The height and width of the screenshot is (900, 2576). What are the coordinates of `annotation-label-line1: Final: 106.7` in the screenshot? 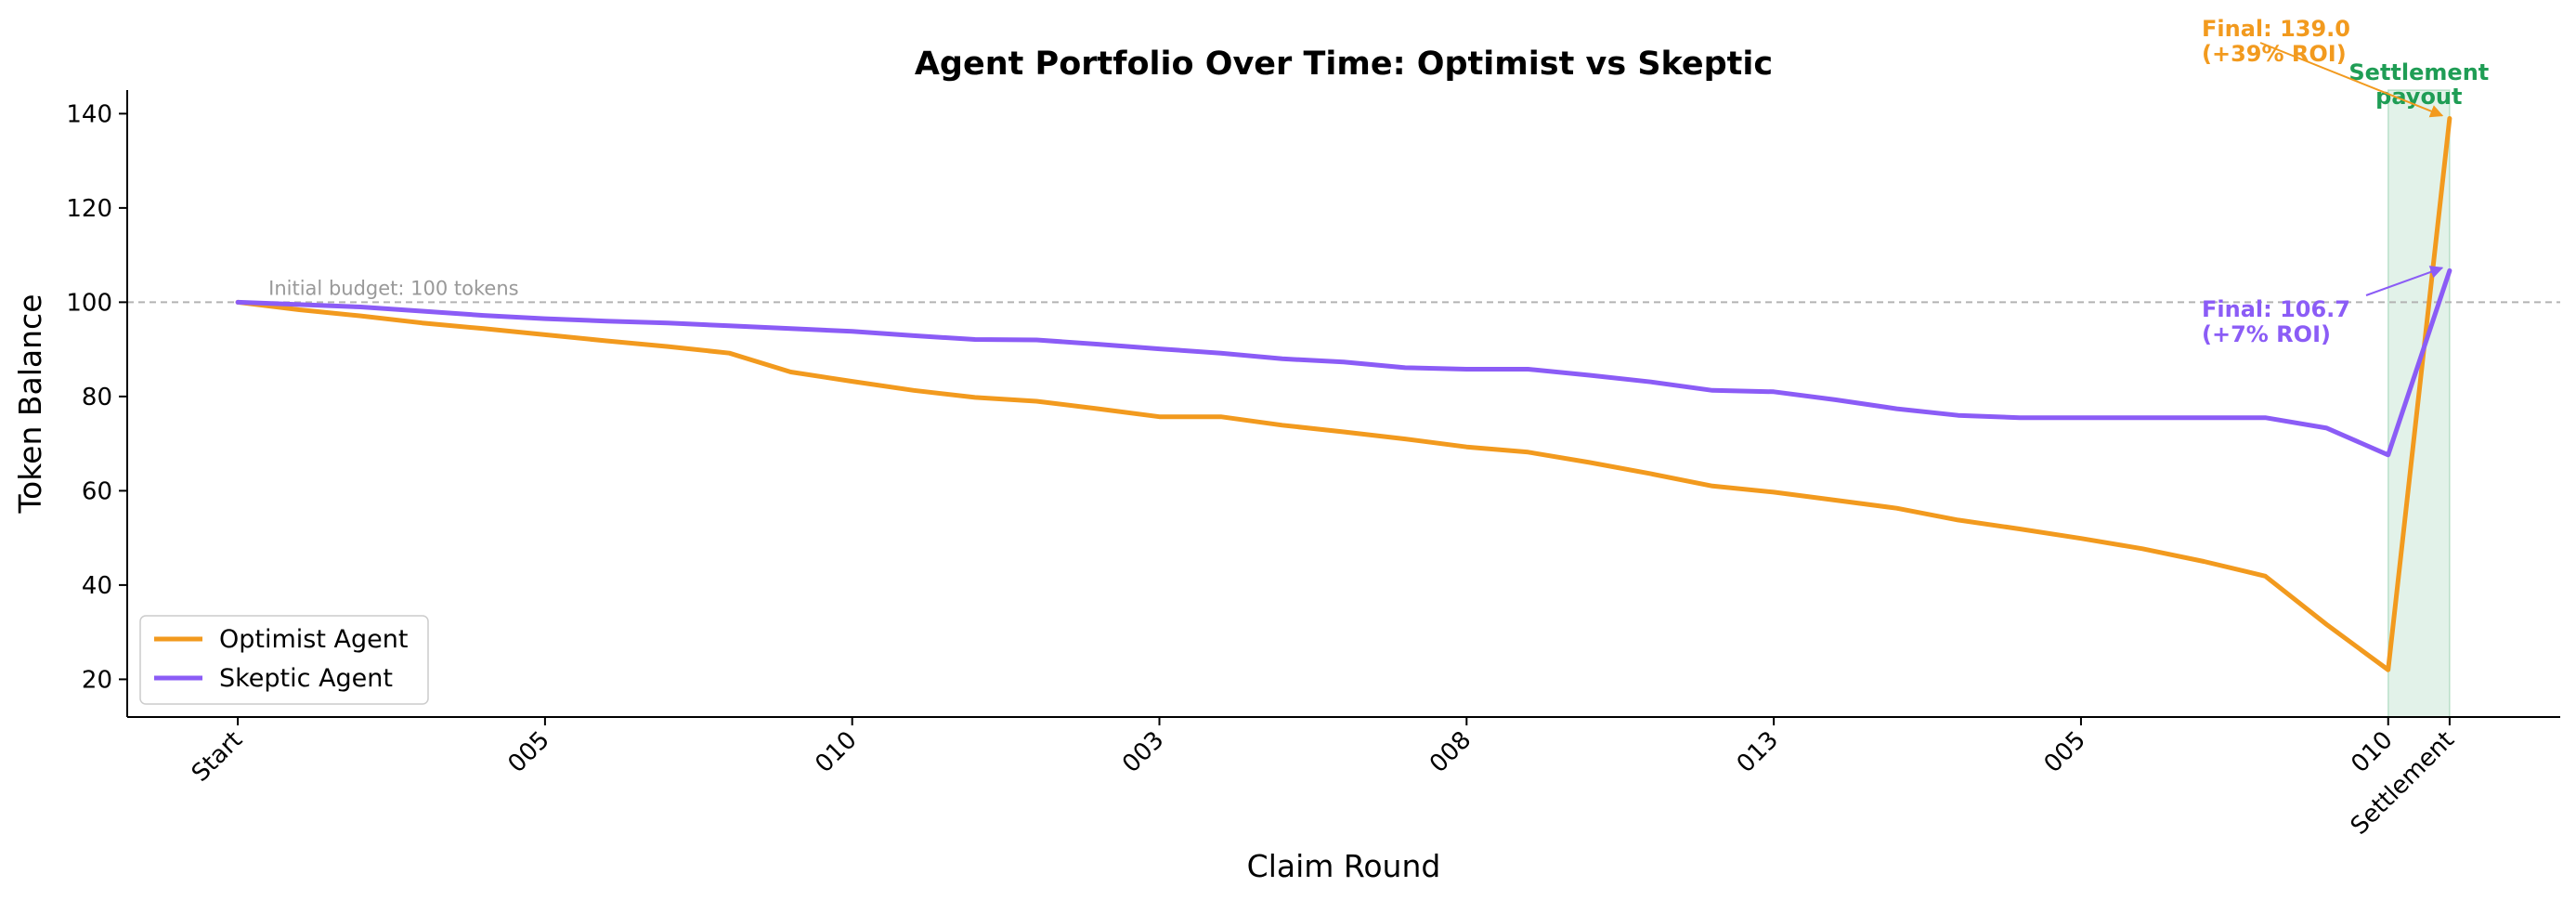 It's located at (2276, 309).